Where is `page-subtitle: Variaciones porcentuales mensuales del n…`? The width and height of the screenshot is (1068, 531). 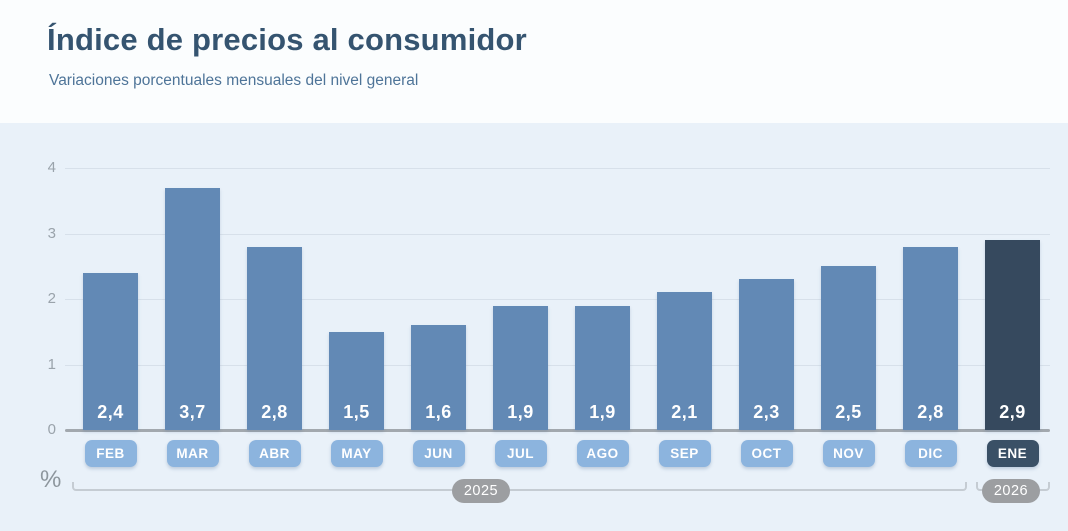 page-subtitle: Variaciones porcentuales mensuales del n… is located at coordinates (234, 80).